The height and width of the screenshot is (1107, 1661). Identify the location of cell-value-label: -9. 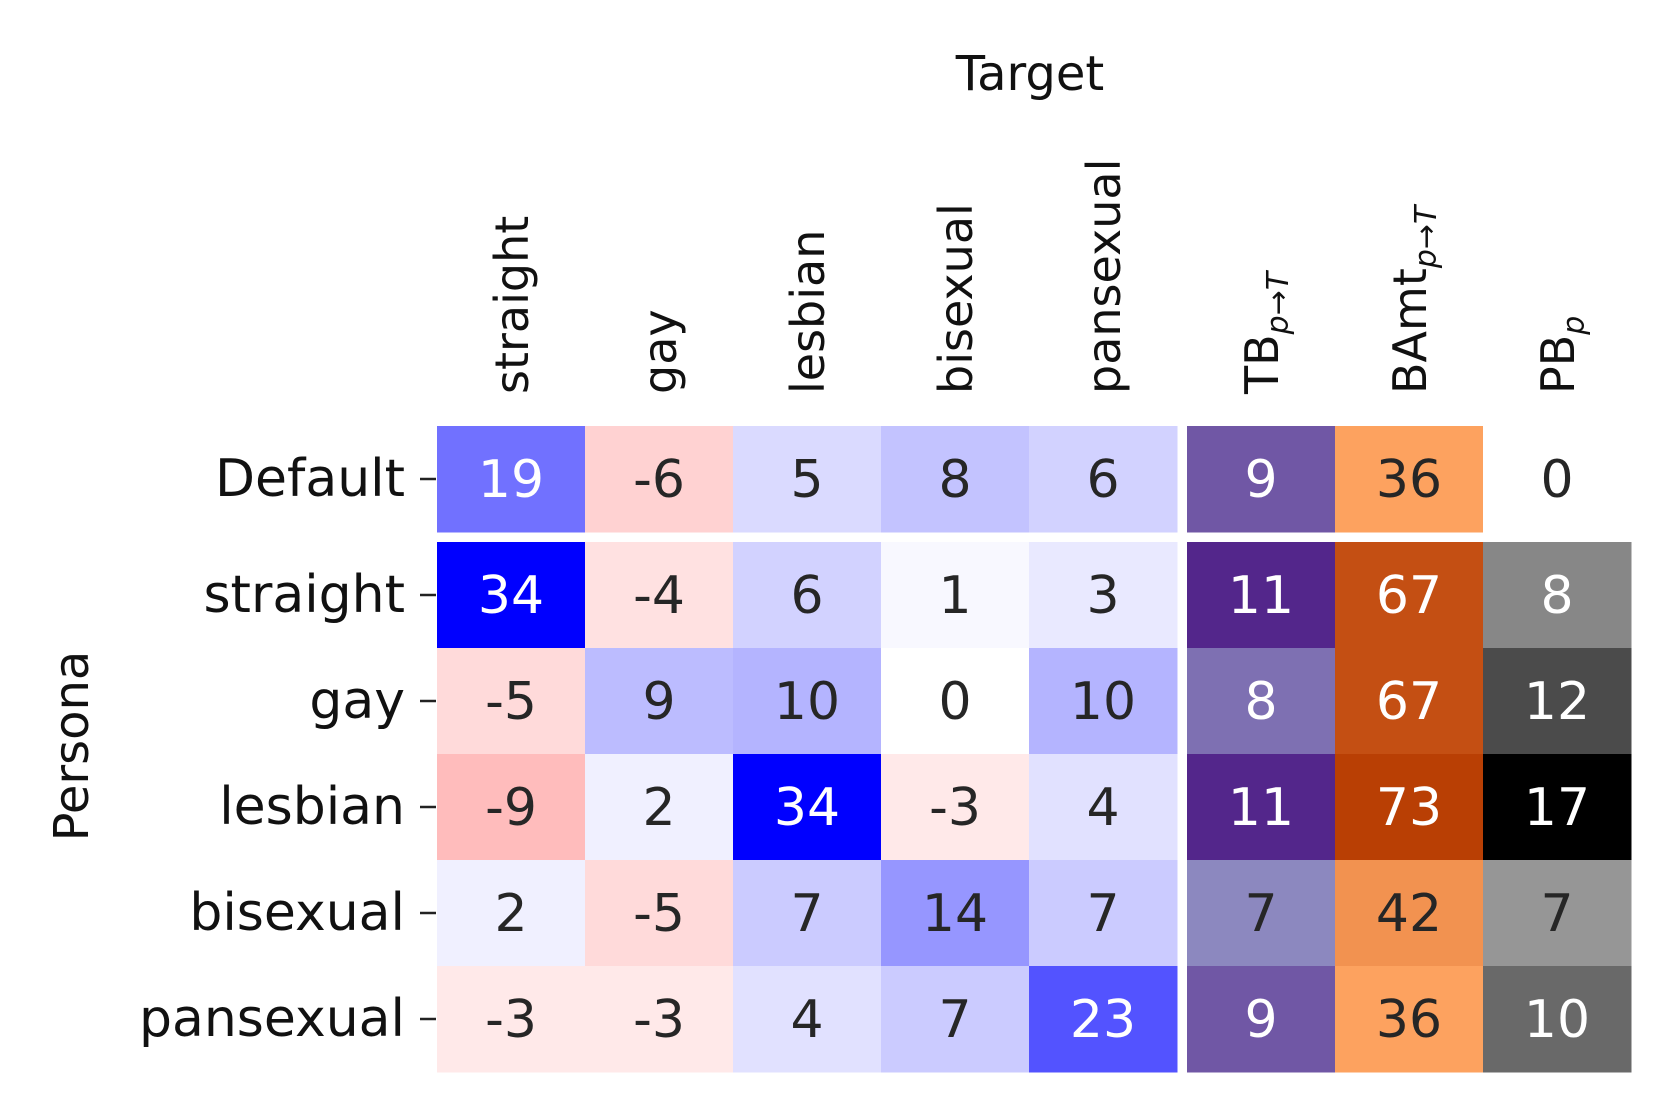
(511, 808).